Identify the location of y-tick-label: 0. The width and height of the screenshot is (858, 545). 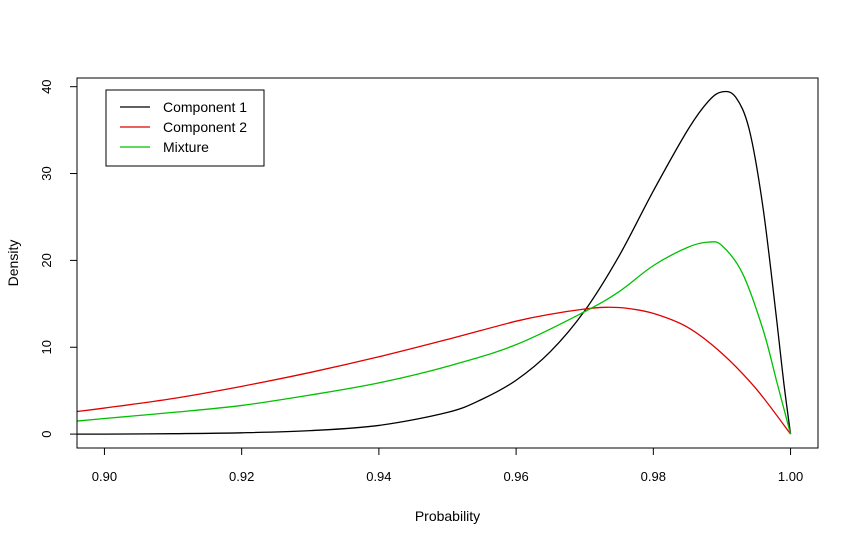
(46, 433).